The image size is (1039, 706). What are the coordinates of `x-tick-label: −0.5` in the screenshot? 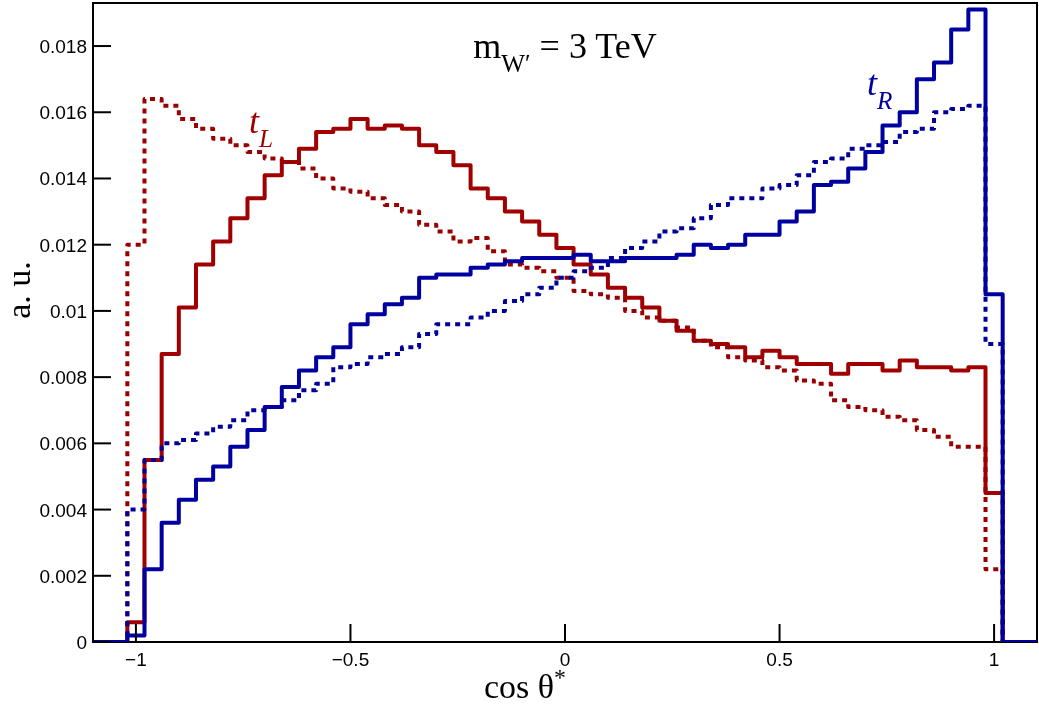 It's located at (350, 659).